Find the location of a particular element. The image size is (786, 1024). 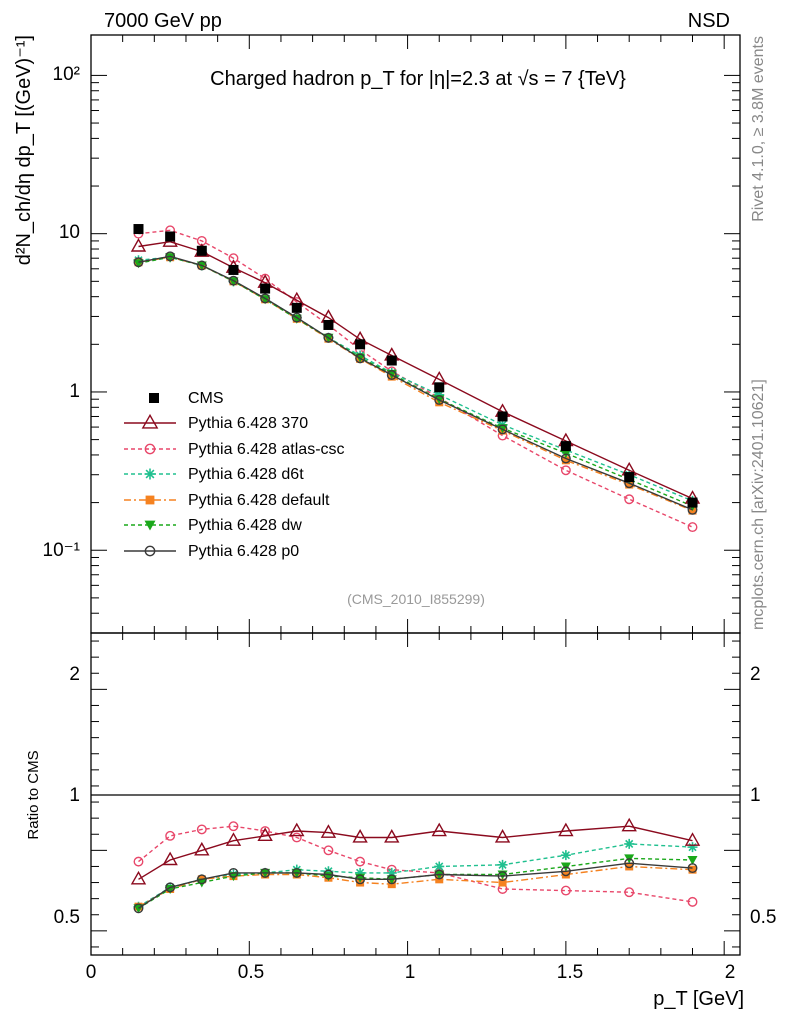

y-tick-label: 10 is located at coordinates (69, 232).